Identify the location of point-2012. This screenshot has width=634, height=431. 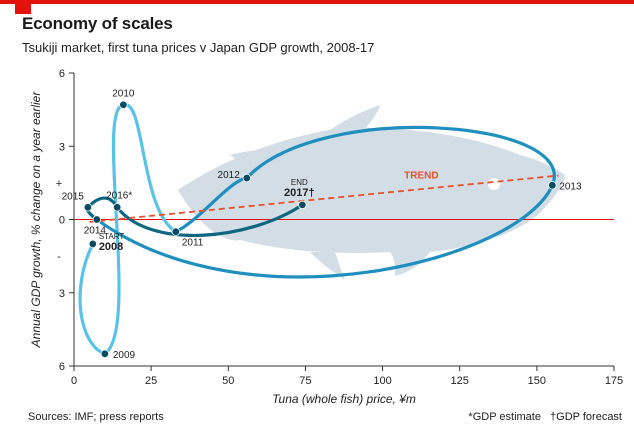
(246, 178).